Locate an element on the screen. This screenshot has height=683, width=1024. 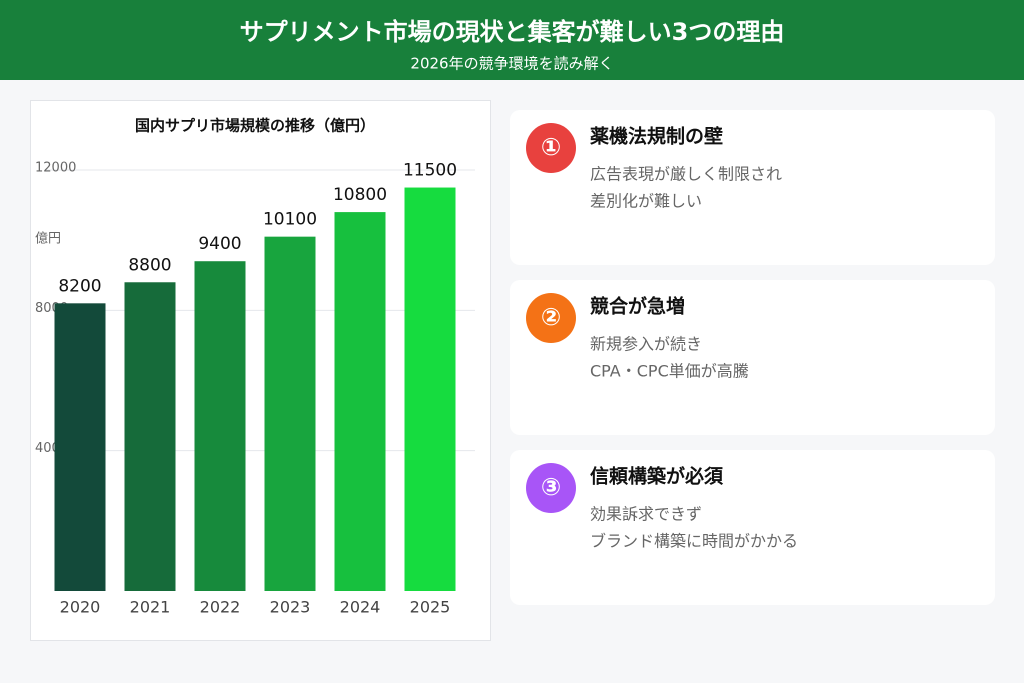
card-title: 競合が急増 is located at coordinates (637, 306).